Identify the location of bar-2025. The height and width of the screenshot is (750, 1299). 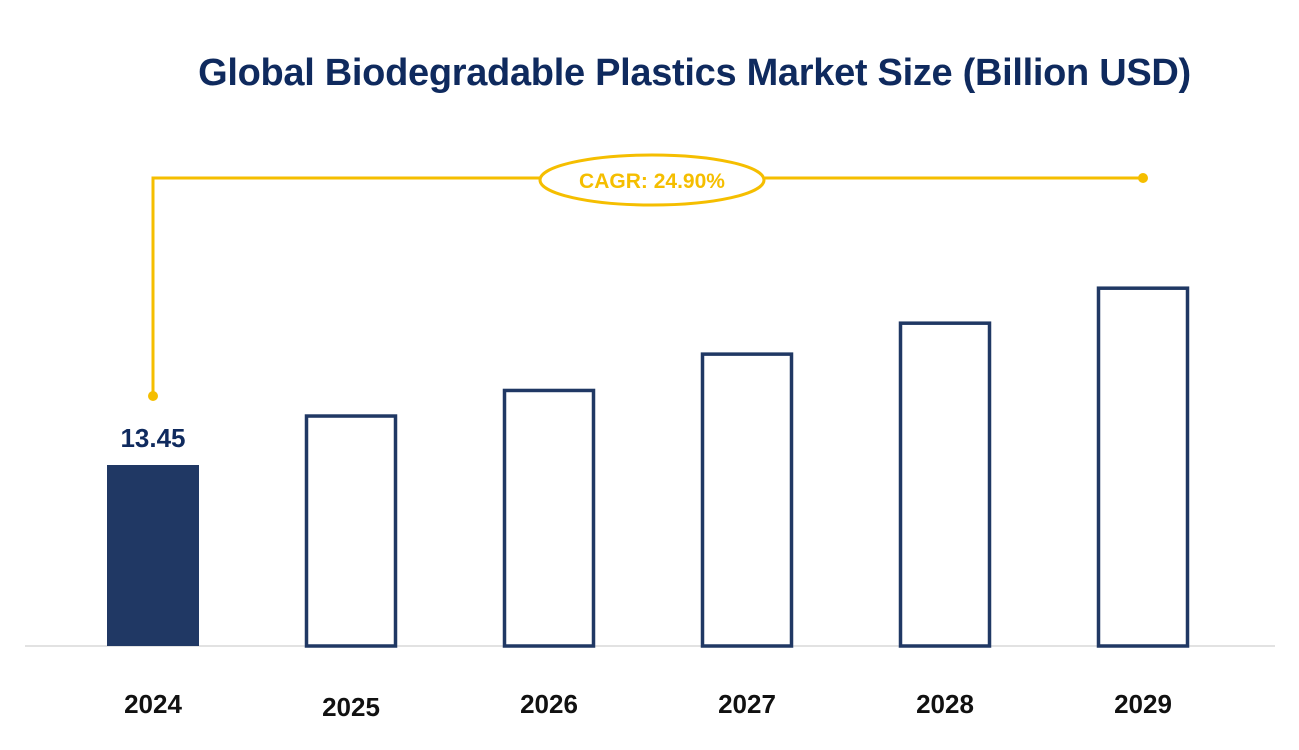
(351, 531).